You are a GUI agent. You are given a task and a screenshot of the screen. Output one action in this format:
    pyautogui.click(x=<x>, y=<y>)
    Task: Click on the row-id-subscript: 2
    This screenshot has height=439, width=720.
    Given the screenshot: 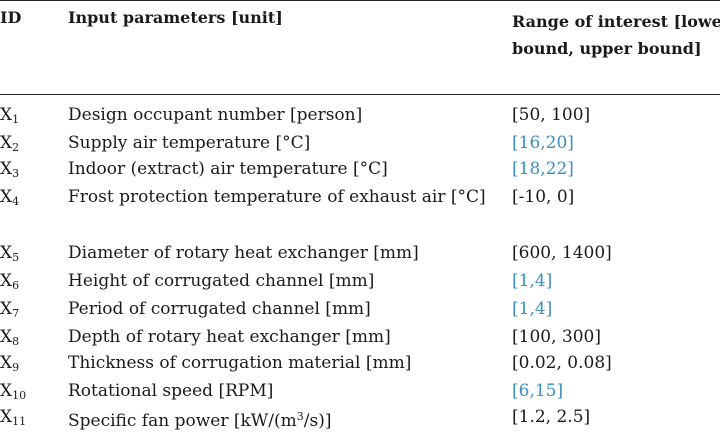 What is the action you would take?
    pyautogui.click(x=16, y=147)
    